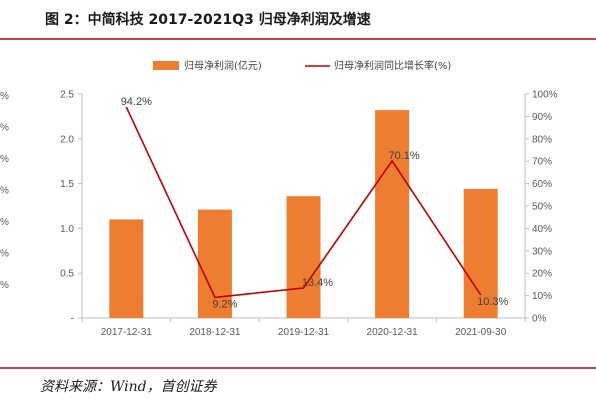 This screenshot has width=596, height=401. What do you see at coordinates (304, 332) in the screenshot?
I see `category-label: 2019-12-31` at bounding box center [304, 332].